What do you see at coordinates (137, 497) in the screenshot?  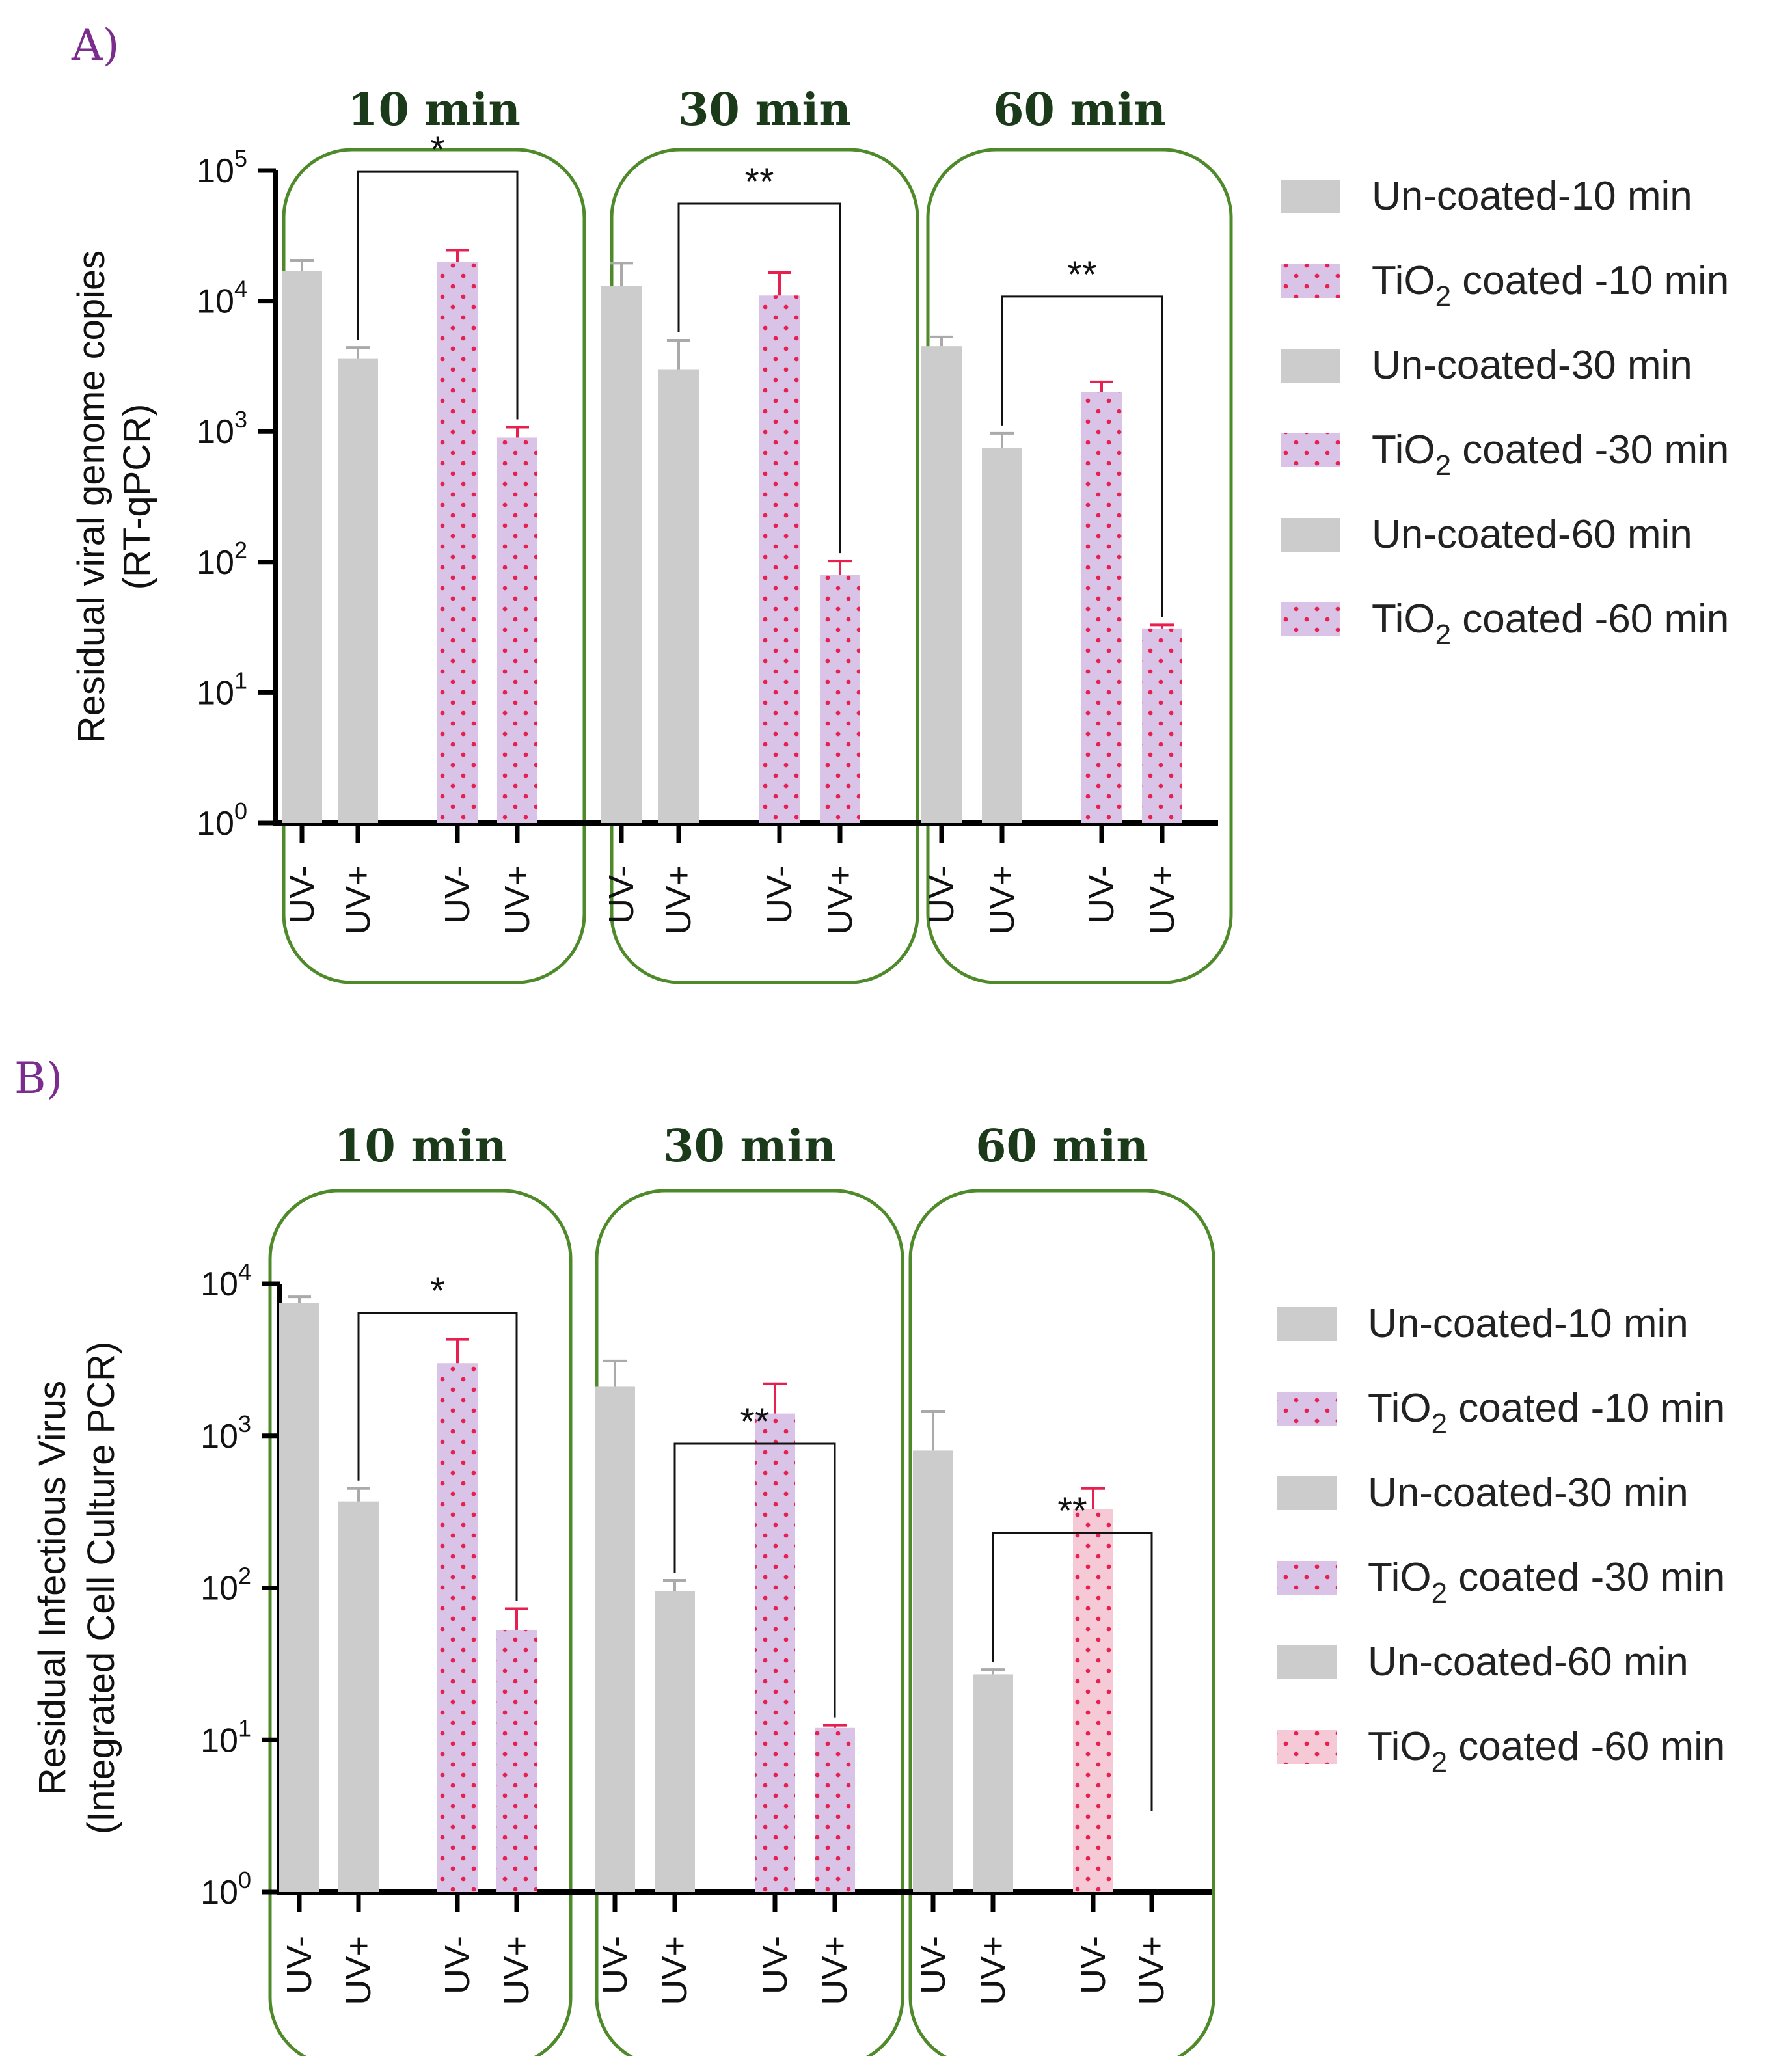 I see `y-axis-subtitle: (RT-qPCR)` at bounding box center [137, 497].